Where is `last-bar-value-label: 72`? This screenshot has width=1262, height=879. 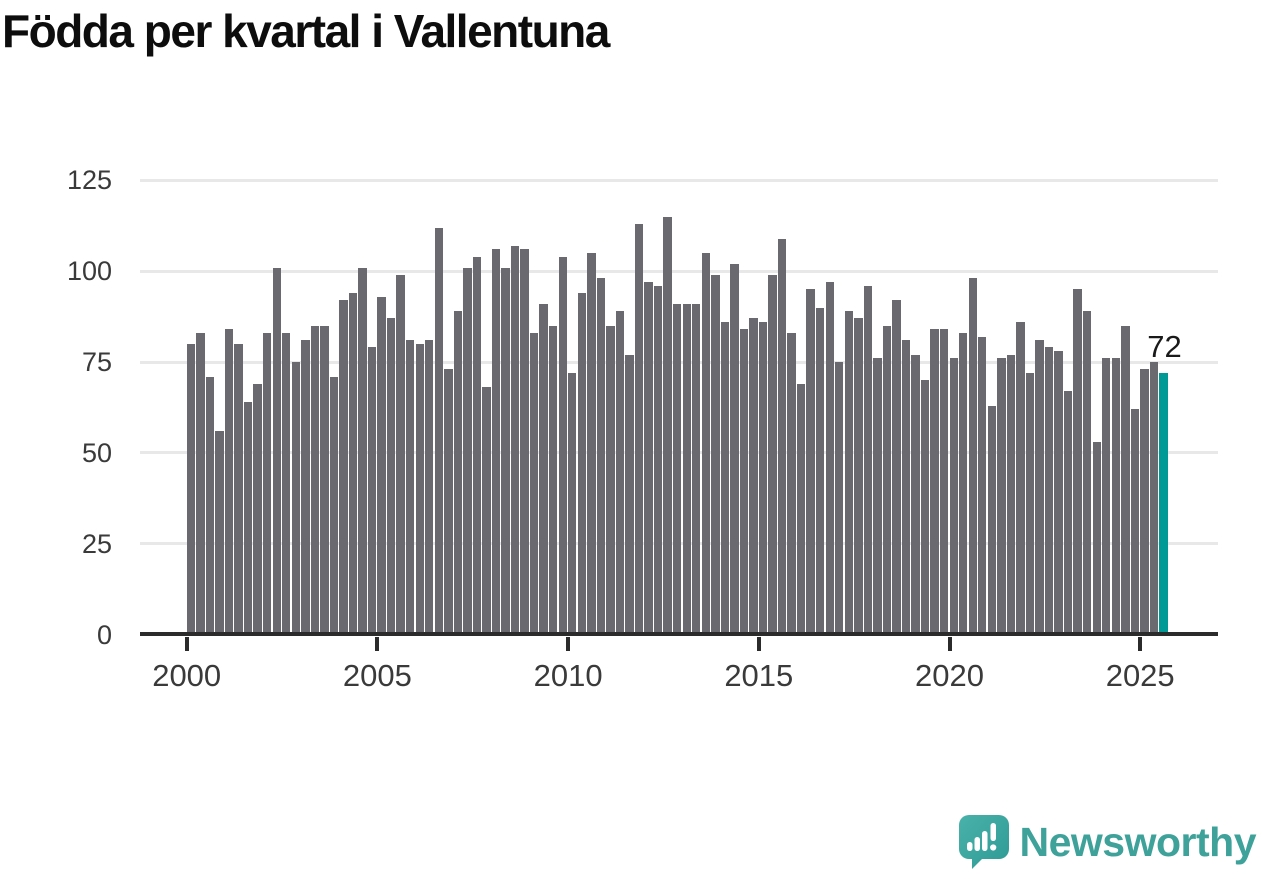 last-bar-value-label: 72 is located at coordinates (1164, 346).